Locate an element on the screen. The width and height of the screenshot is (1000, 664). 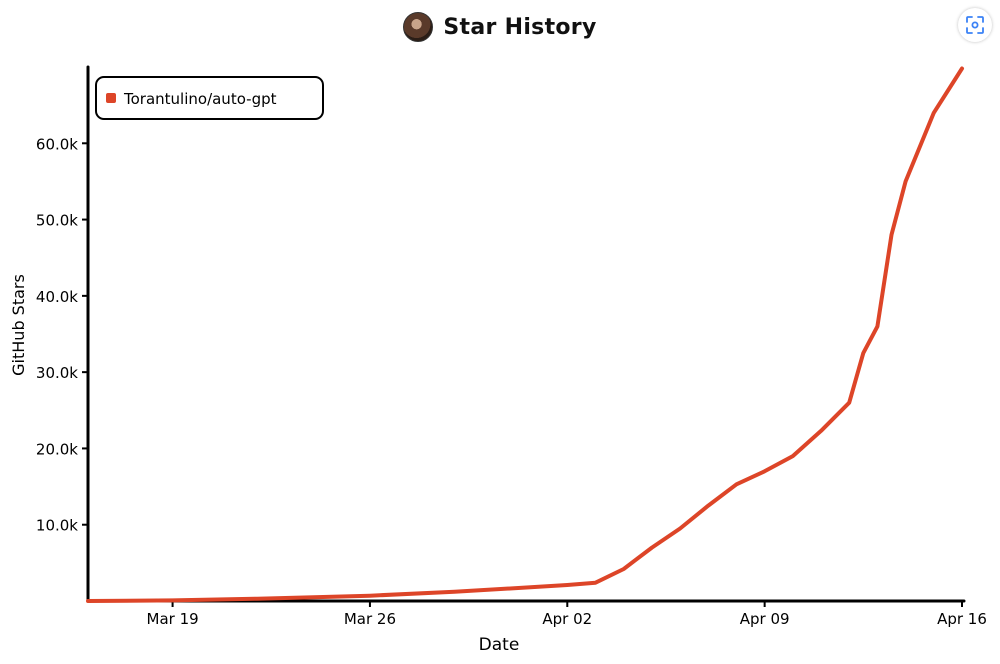
x-tick-label: Apr 02 is located at coordinates (567, 619).